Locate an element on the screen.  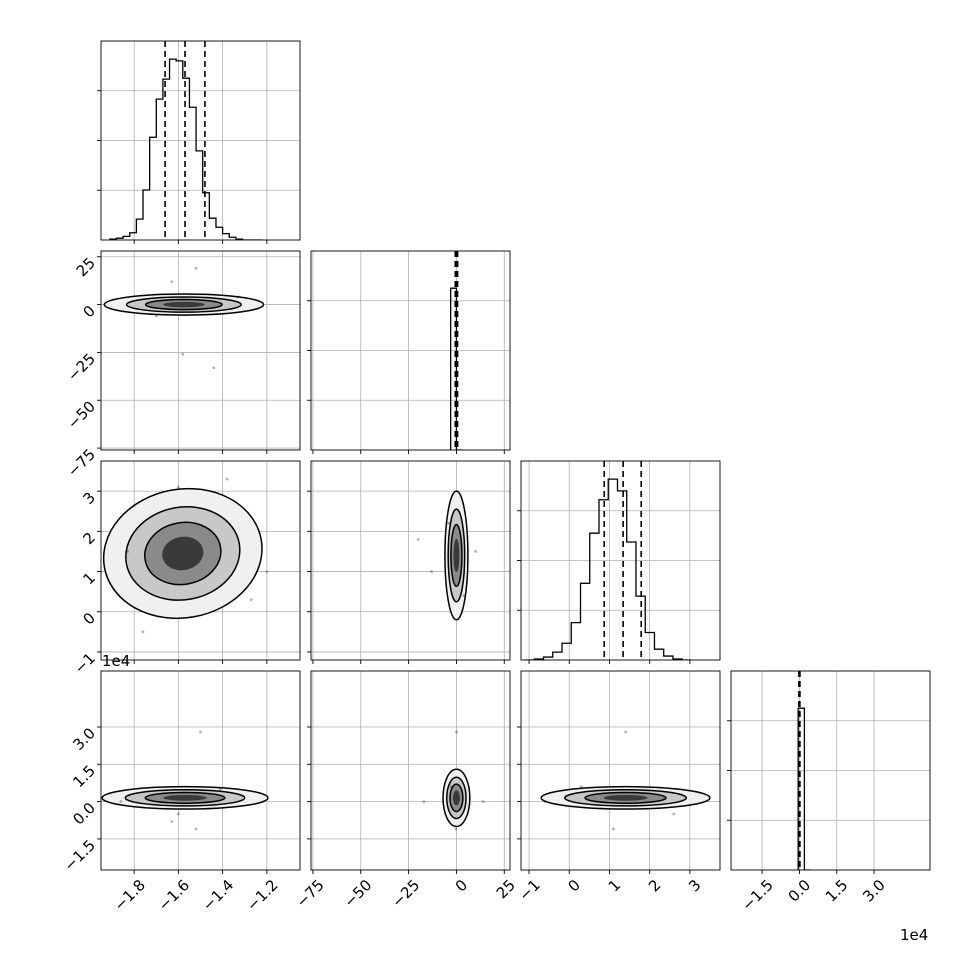
y-tick-label: 1.5 is located at coordinates (84, 777).